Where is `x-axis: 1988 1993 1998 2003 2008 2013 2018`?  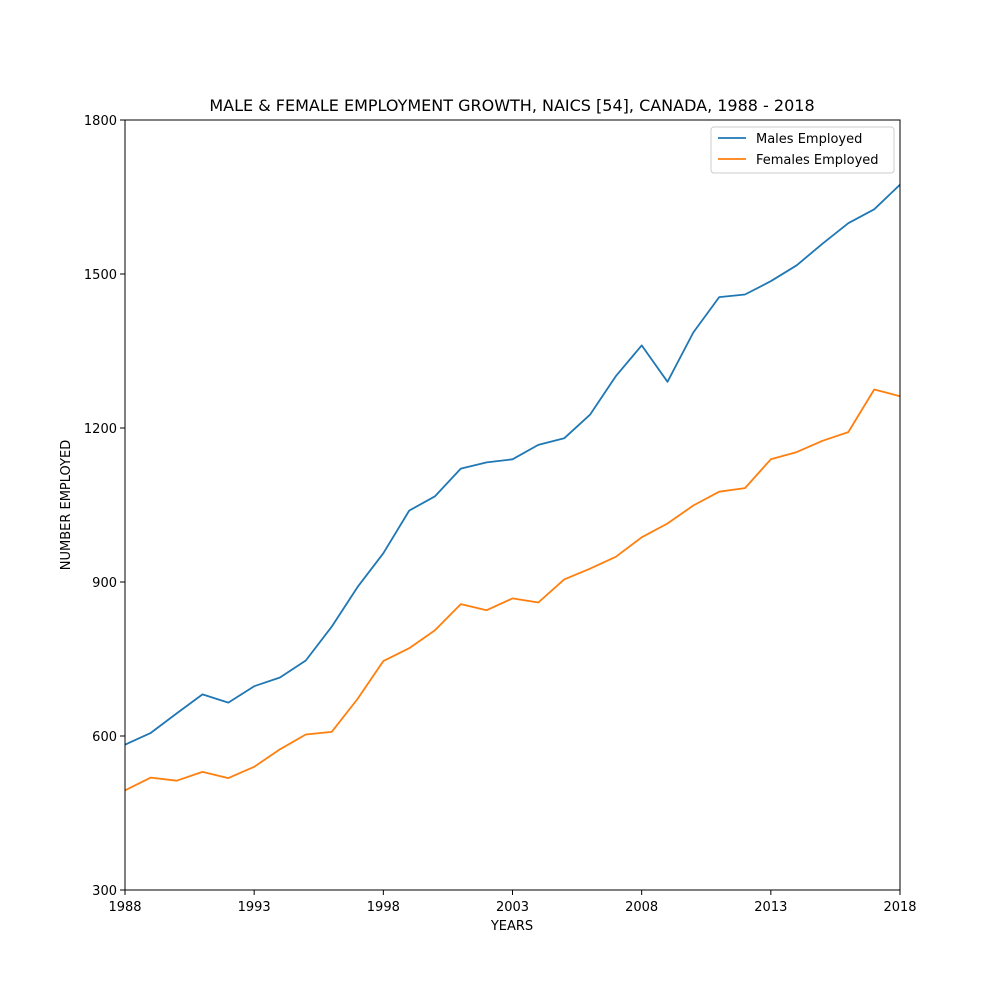 x-axis: 1988 1993 1998 2003 2008 2013 2018 is located at coordinates (512, 902).